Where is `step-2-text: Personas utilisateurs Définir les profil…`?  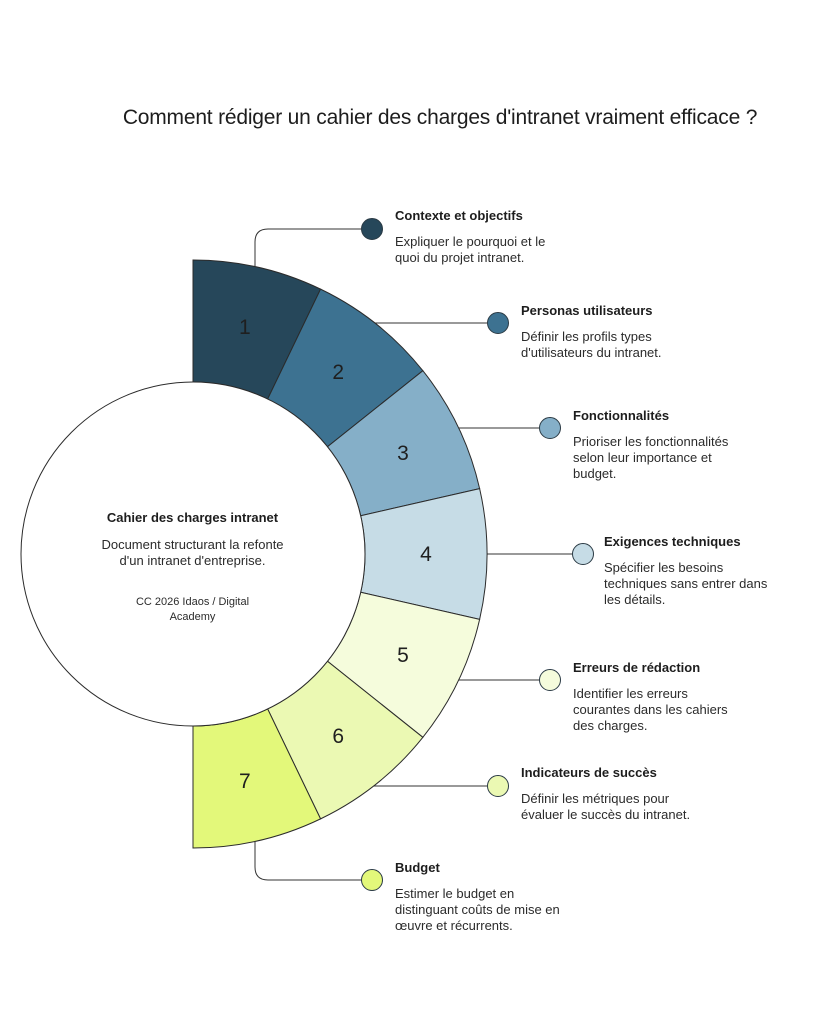 step-2-text: Personas utilisateurs Définir les profil… is located at coordinates (631, 332).